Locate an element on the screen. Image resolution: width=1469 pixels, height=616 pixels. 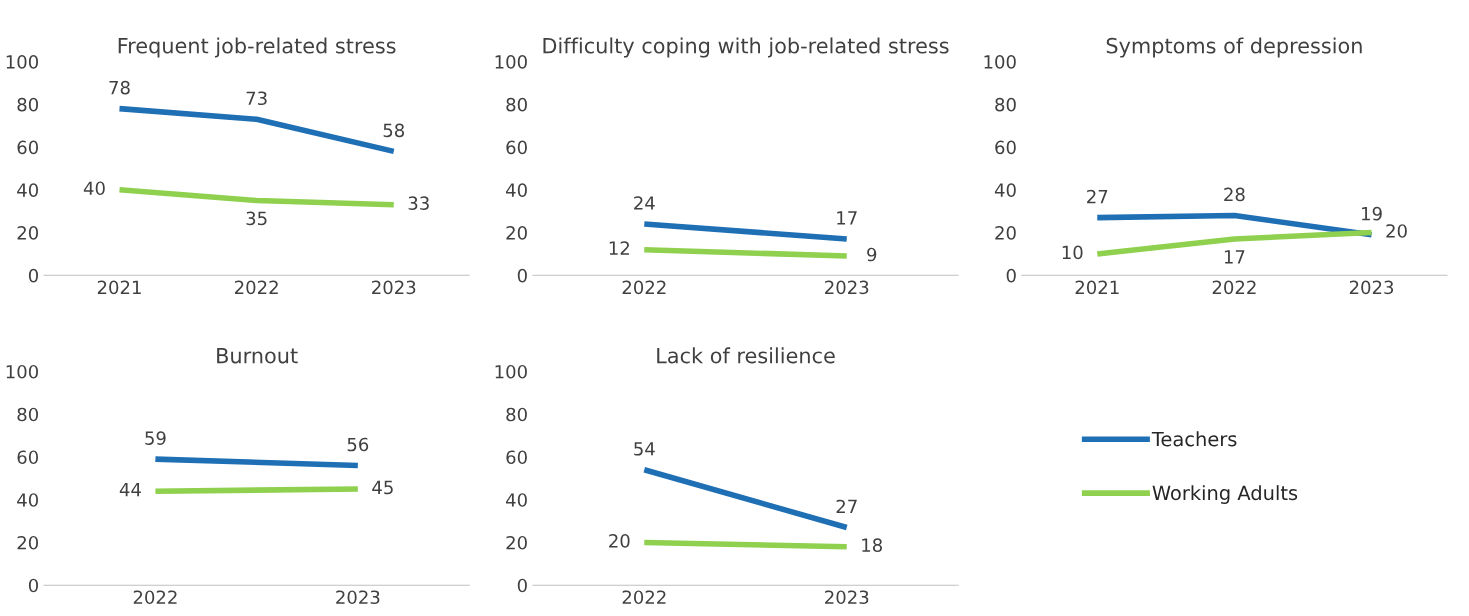
chart-title: Lack of resilience is located at coordinates (746, 355).